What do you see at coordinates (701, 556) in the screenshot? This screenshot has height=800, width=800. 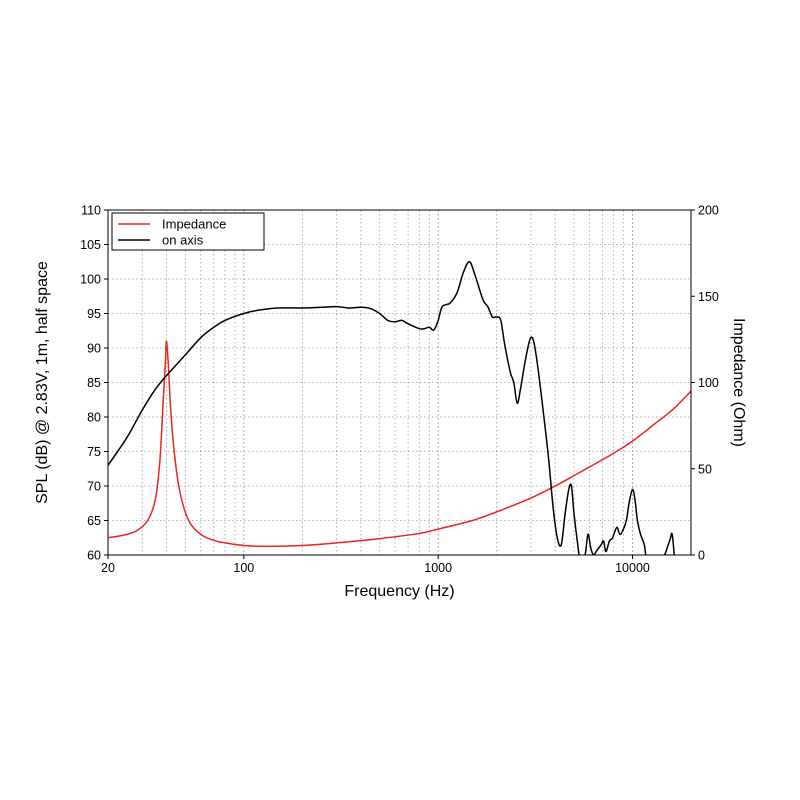 I see `right-y-tick-label: 0` at bounding box center [701, 556].